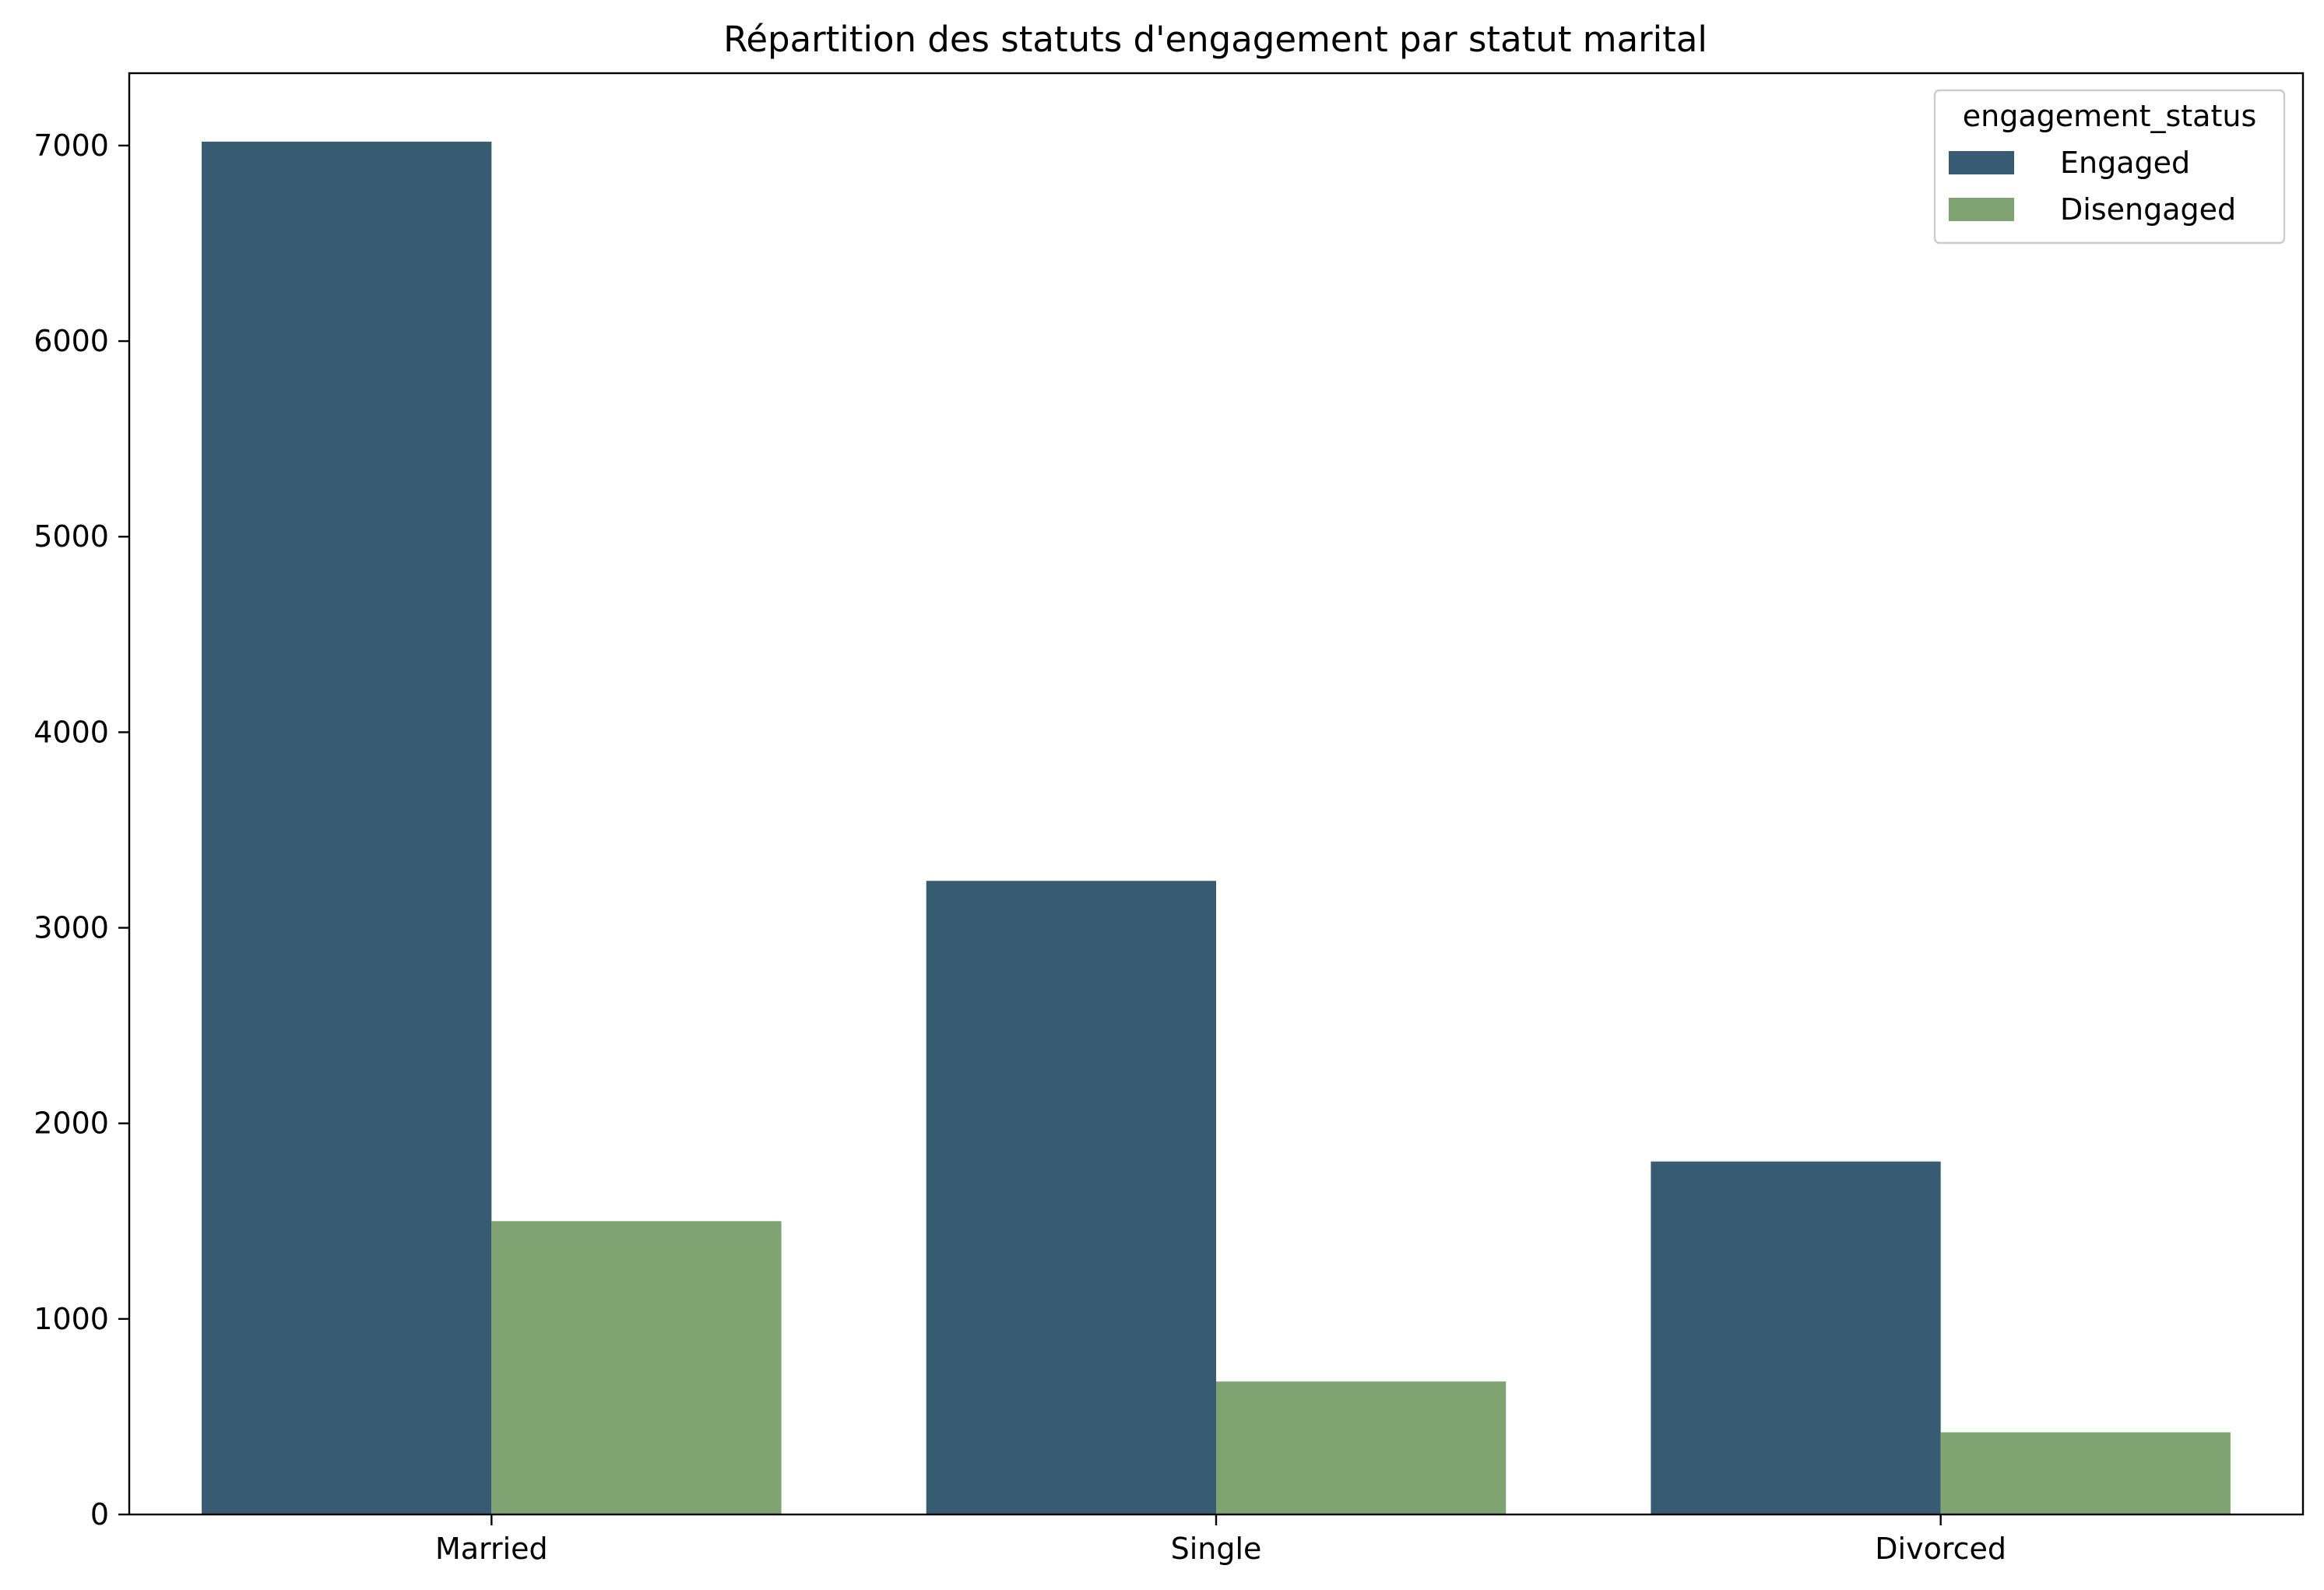  Describe the element at coordinates (1071, 1197) in the screenshot. I see `bar-single-engaged` at that location.